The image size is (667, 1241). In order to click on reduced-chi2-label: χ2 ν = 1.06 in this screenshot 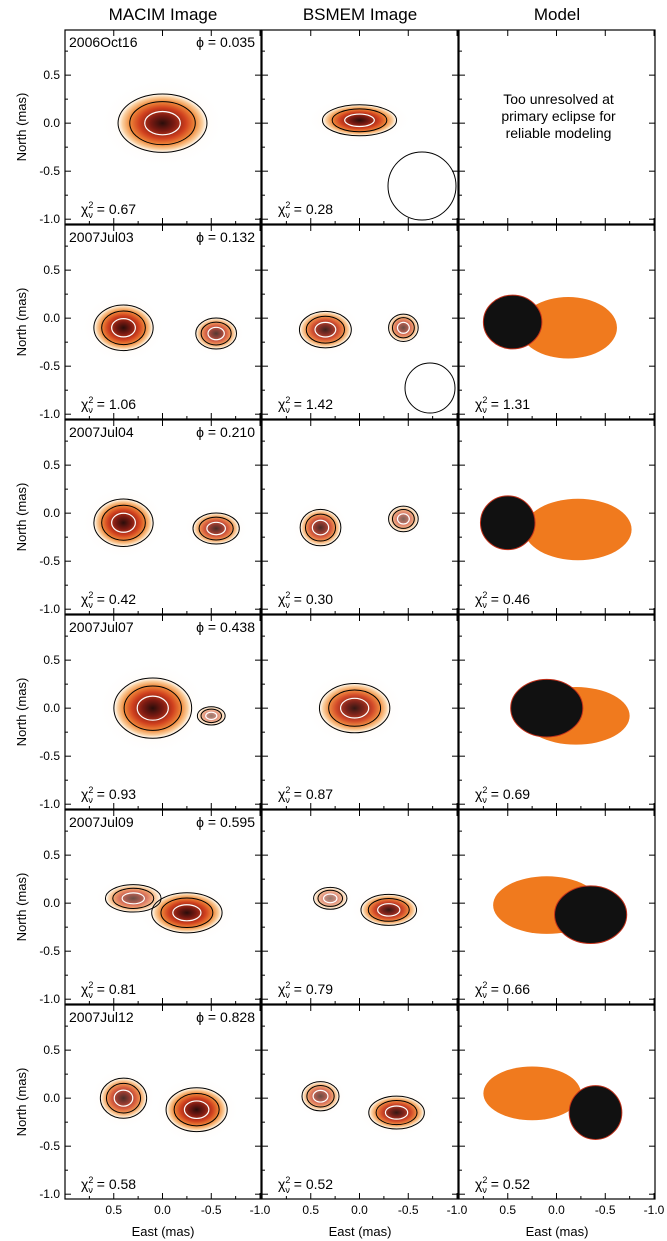, I will do `click(108, 405)`.